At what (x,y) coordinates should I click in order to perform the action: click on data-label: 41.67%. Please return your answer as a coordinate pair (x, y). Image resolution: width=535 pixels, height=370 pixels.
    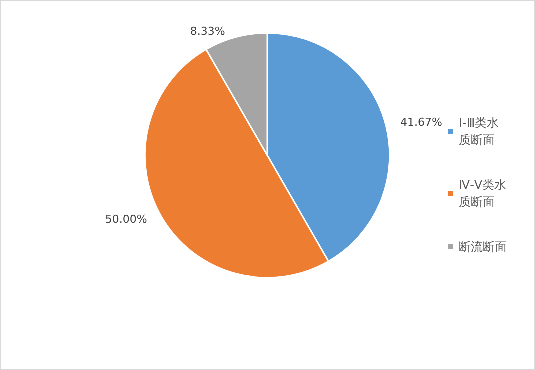
    Looking at the image, I should click on (421, 122).